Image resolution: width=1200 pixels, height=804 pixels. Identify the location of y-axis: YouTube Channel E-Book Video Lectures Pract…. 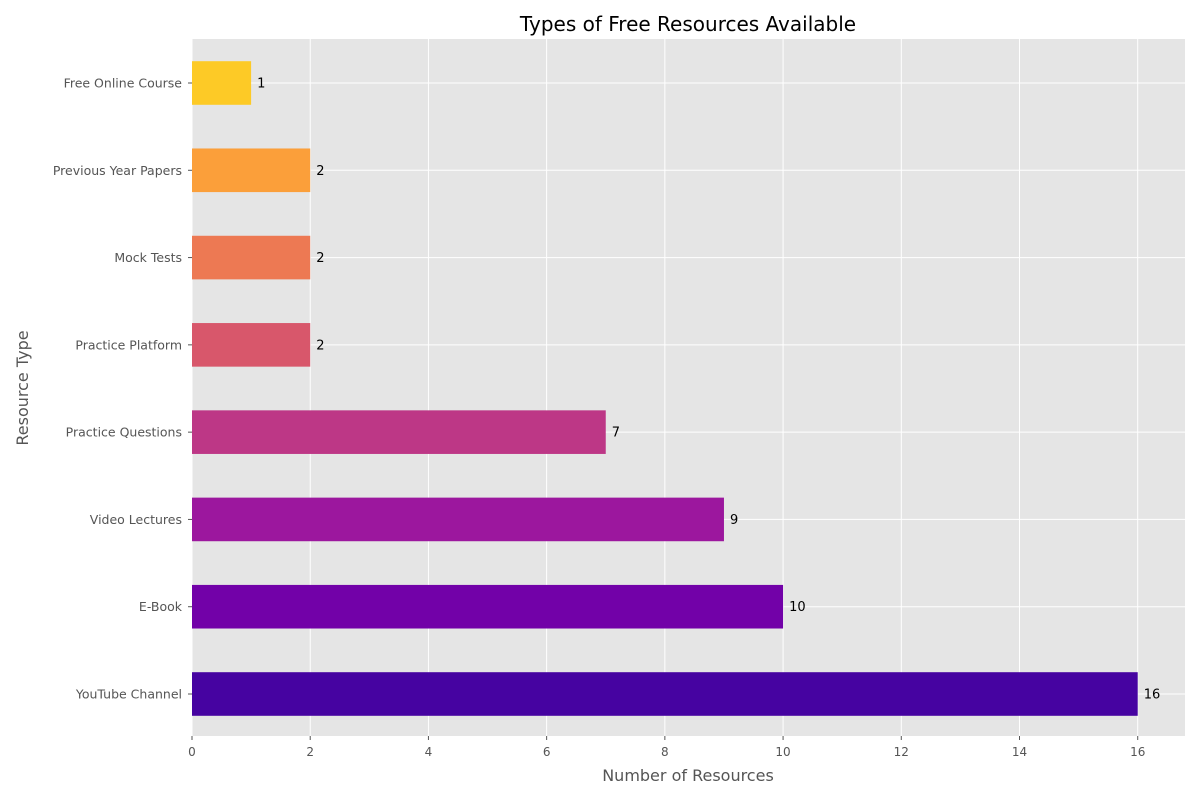
(122, 389).